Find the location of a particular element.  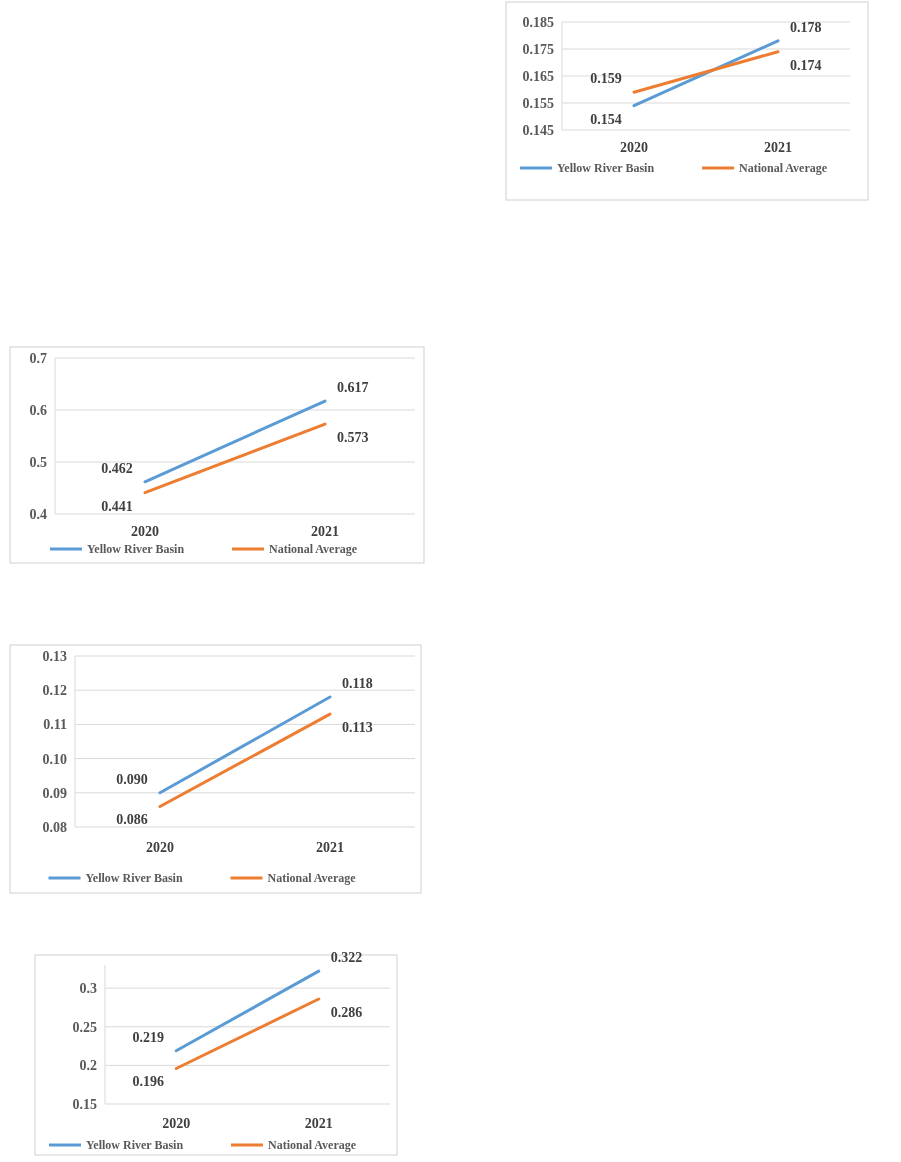

data-label: 0.178 is located at coordinates (806, 27).